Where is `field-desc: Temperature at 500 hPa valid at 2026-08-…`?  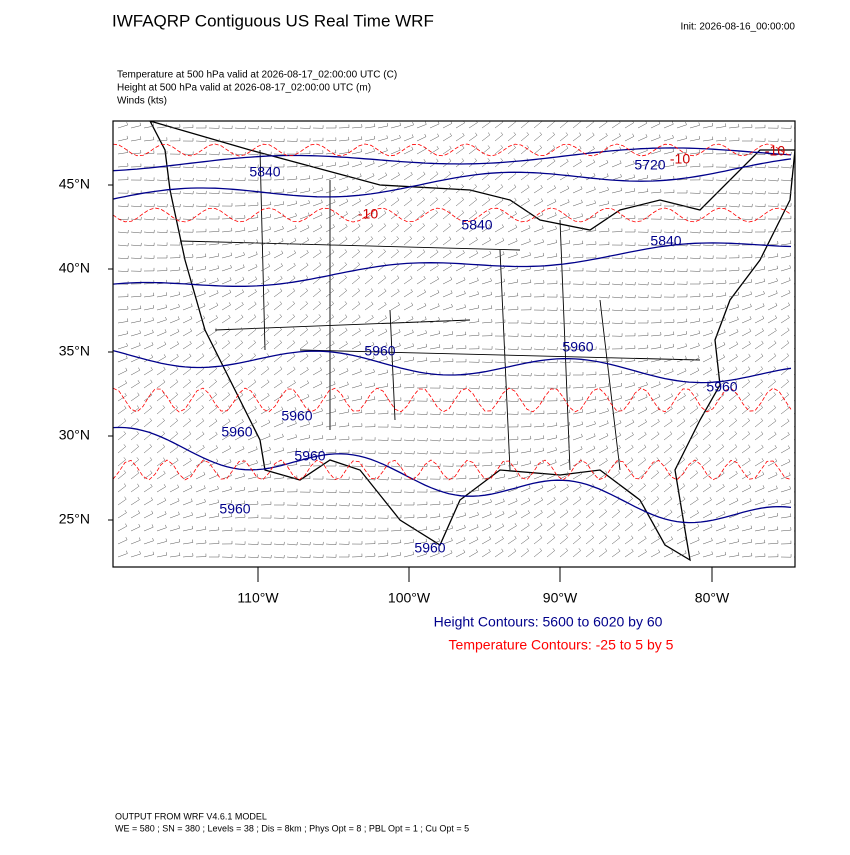
field-desc: Temperature at 500 hPa valid at 2026-08-… is located at coordinates (257, 75).